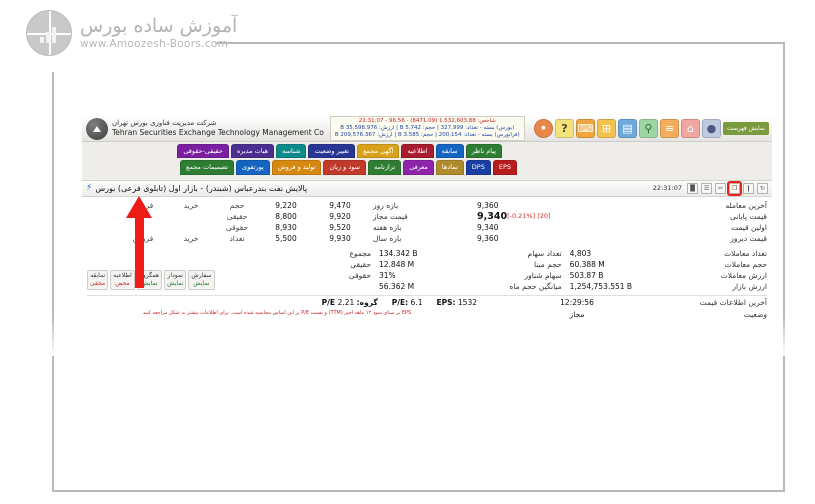  I want to click on orderbook-row: 9,920 8,800 حقیقی, so click(227, 216).